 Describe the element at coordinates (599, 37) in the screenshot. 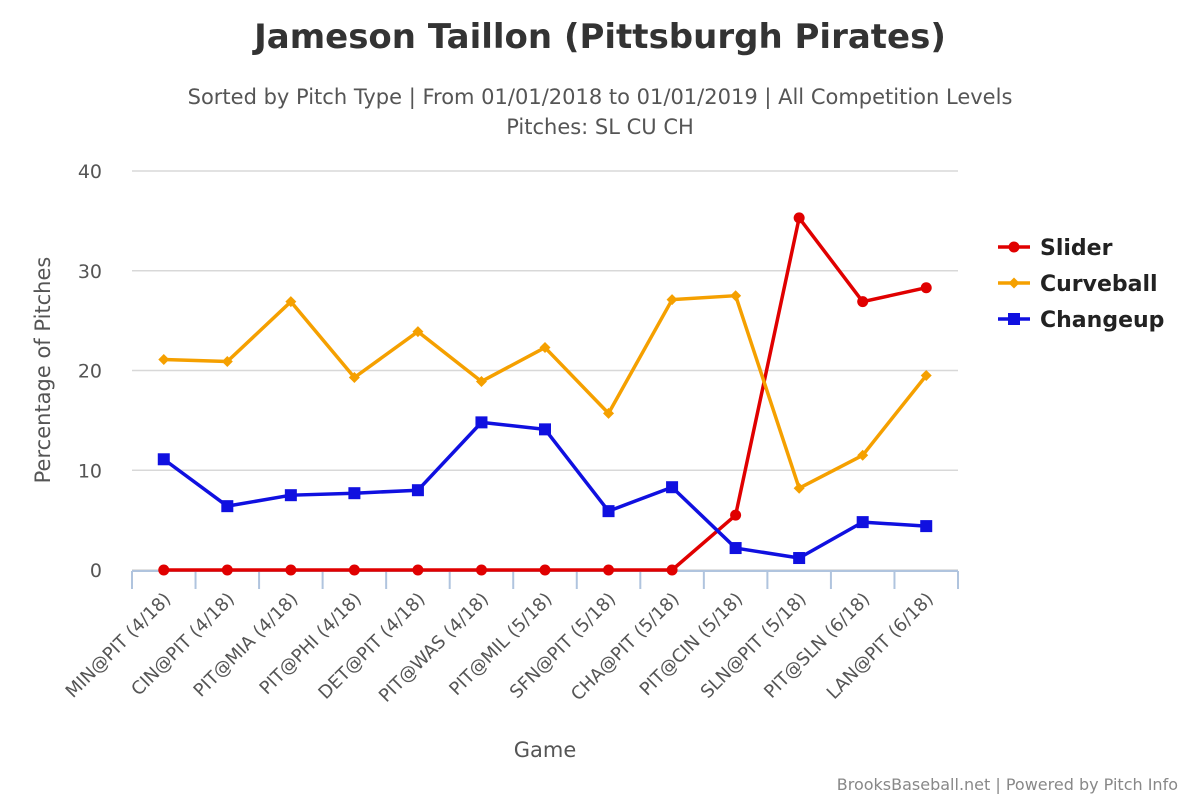

I see `chart-title: Jameson Taillon (Pittsburgh Pirates)` at that location.